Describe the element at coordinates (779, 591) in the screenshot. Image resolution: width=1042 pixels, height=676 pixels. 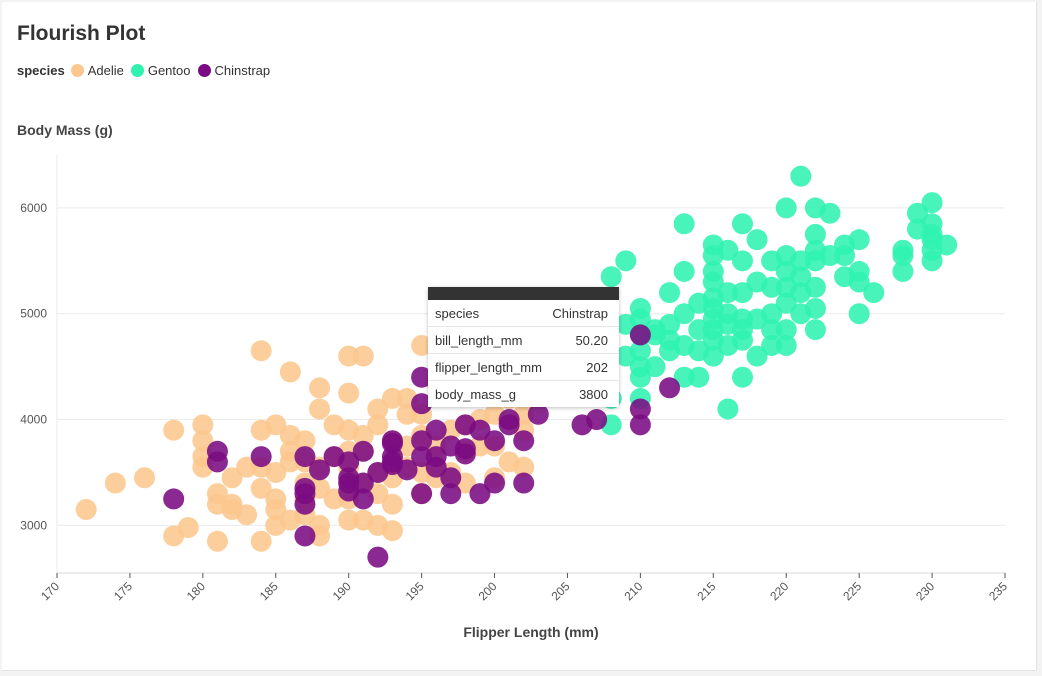
I see `x-tick-label: 220` at that location.